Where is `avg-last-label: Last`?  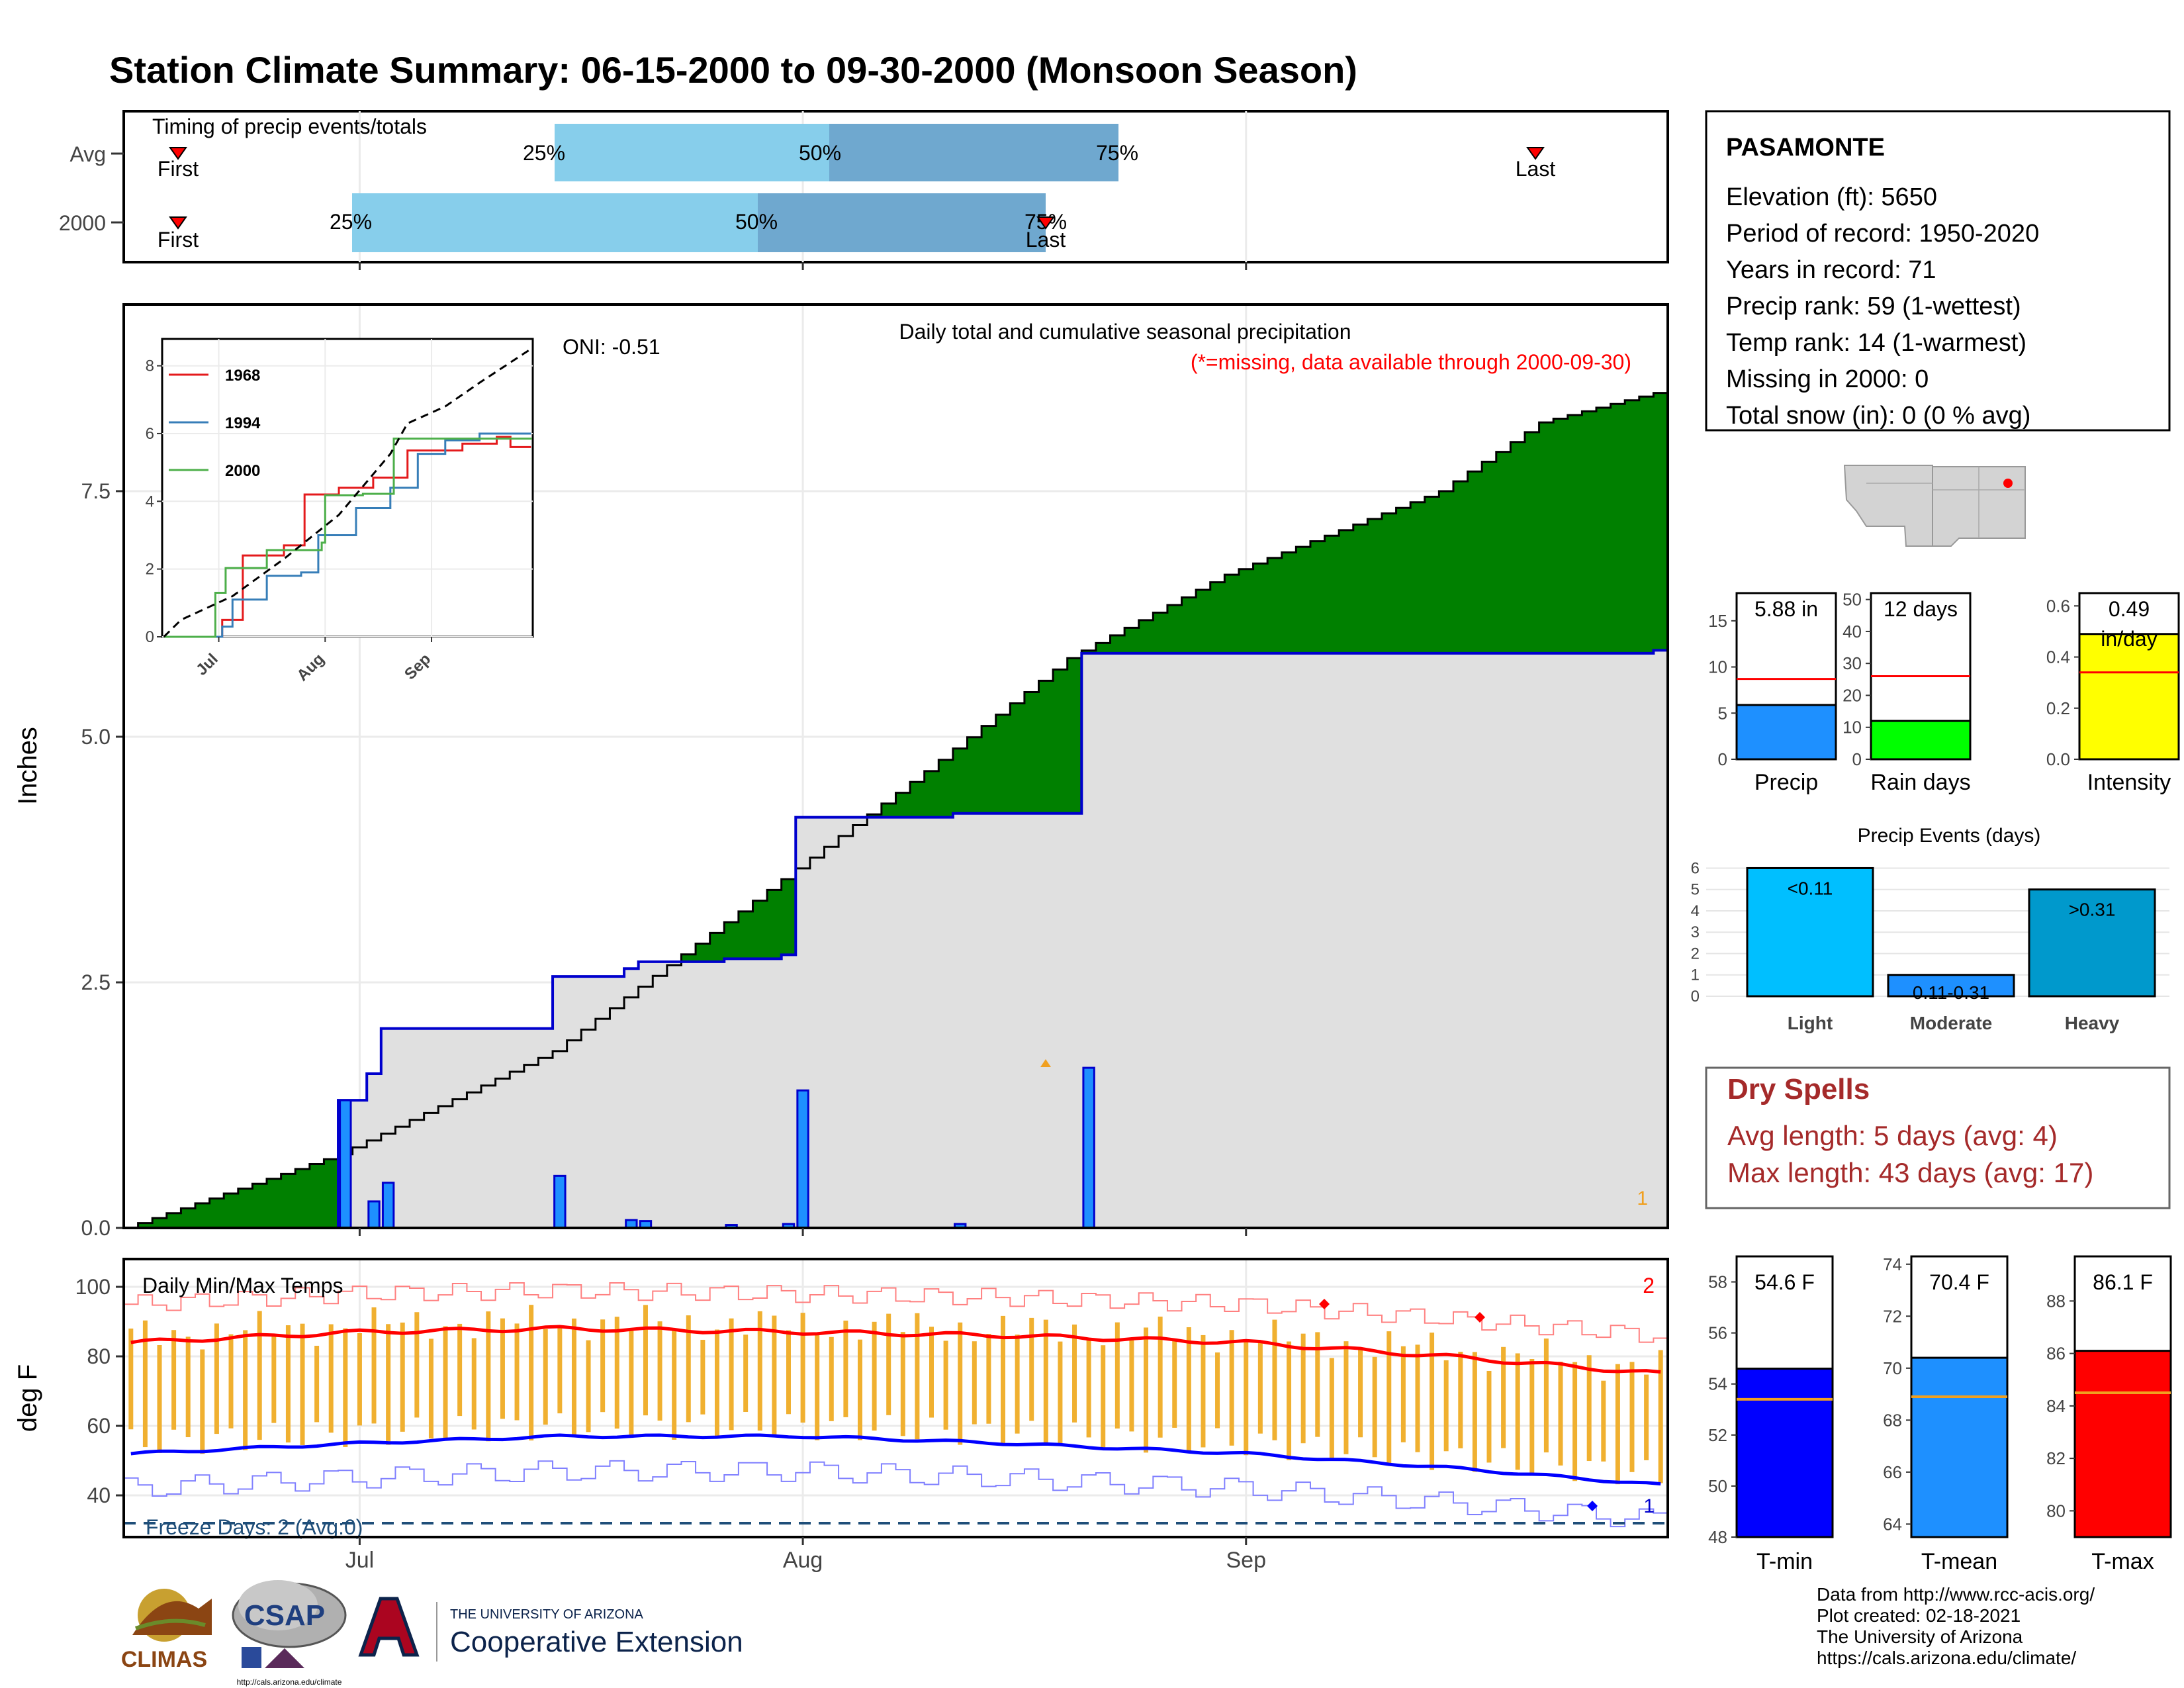 avg-last-label: Last is located at coordinates (1536, 169).